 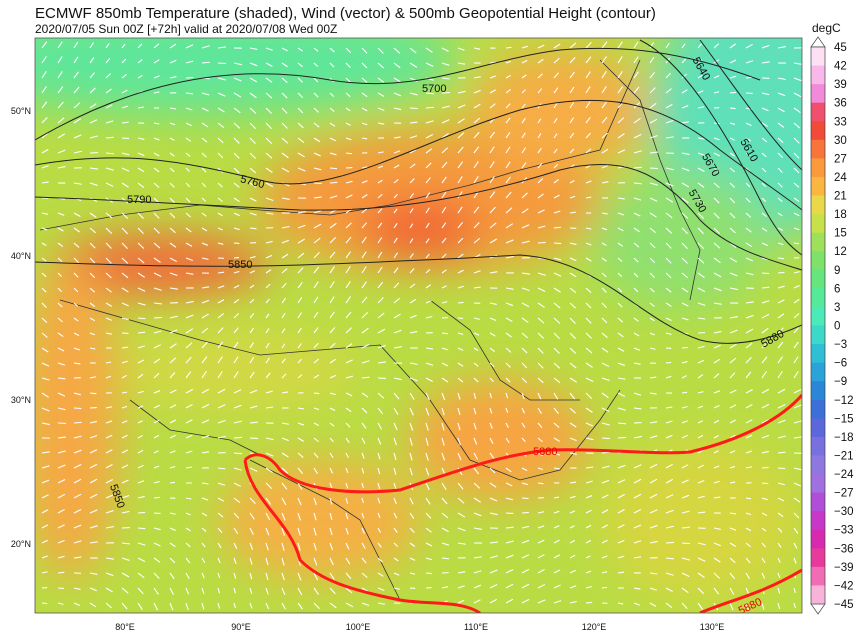 I want to click on lat-label: 50°N, so click(x=21, y=111).